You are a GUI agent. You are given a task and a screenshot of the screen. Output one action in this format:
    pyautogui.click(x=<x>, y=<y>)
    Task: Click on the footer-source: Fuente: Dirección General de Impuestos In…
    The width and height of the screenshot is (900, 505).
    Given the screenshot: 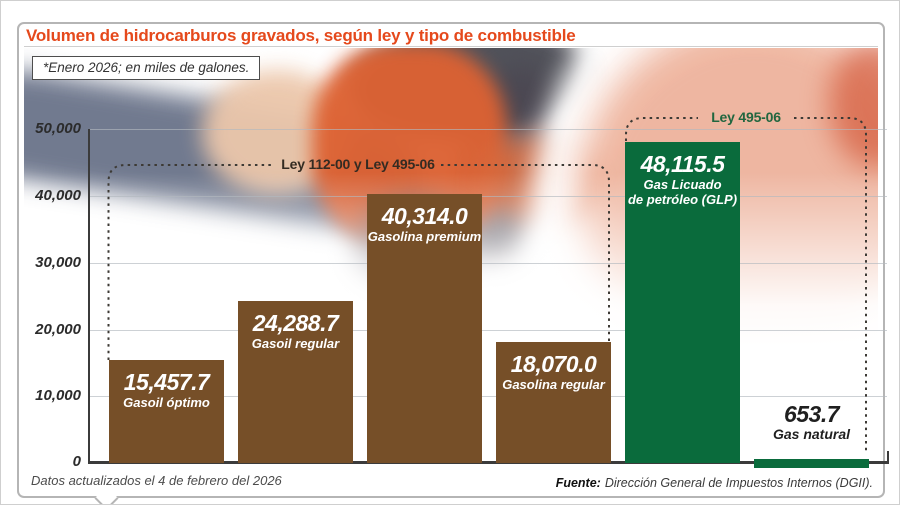 What is the action you would take?
    pyautogui.click(x=714, y=483)
    